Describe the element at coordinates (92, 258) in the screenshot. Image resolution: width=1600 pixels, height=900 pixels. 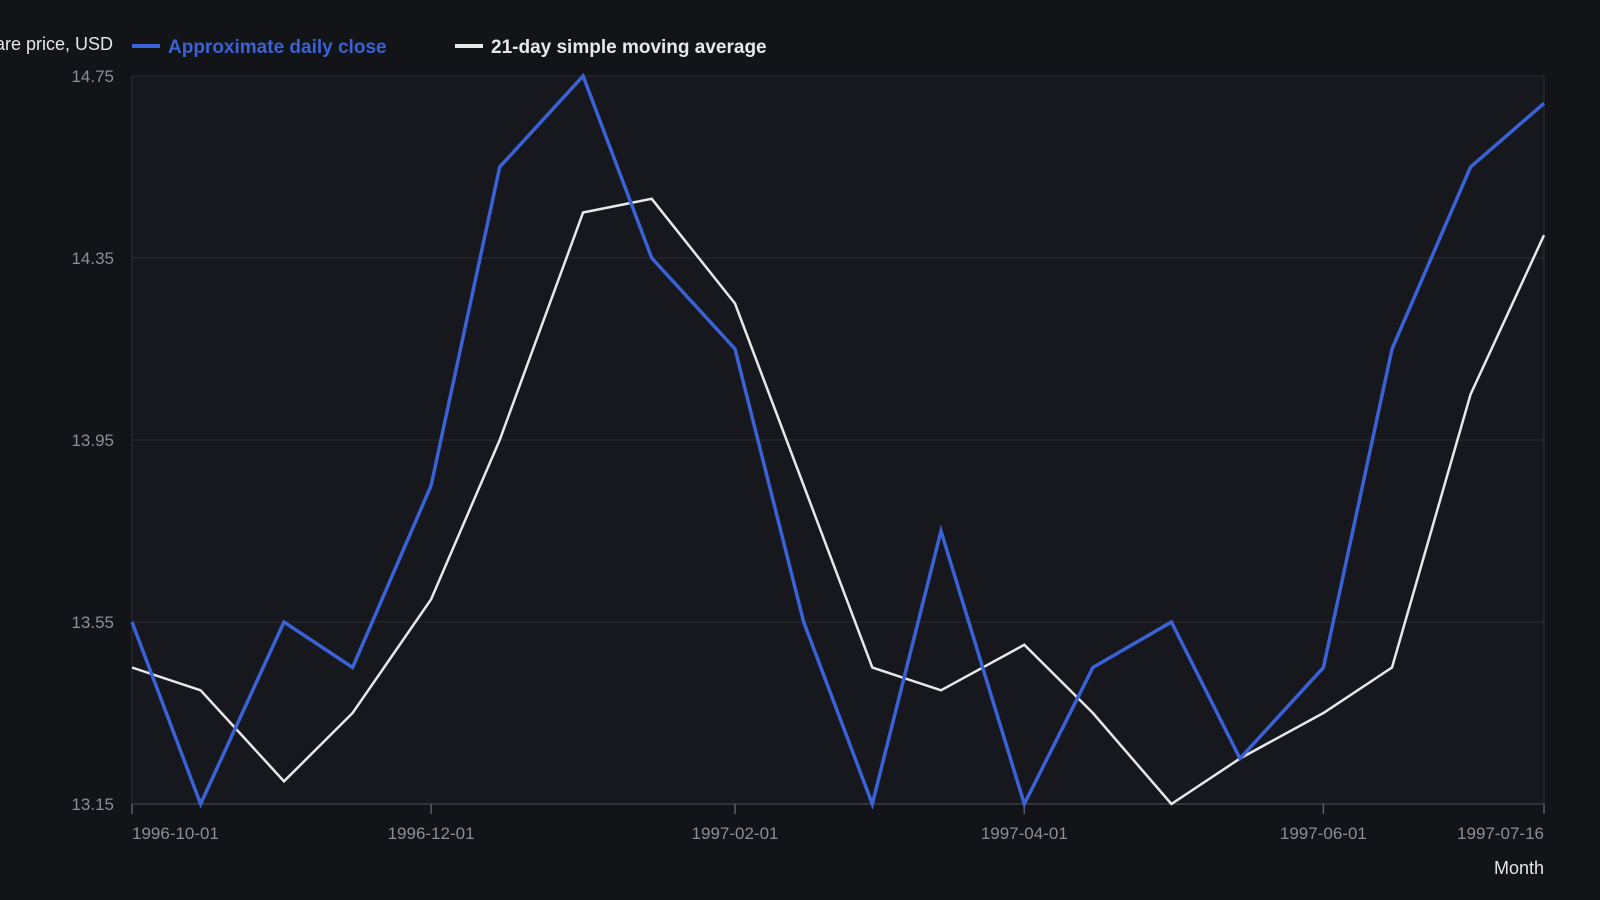
I see `y-tick-label: 14.35` at that location.